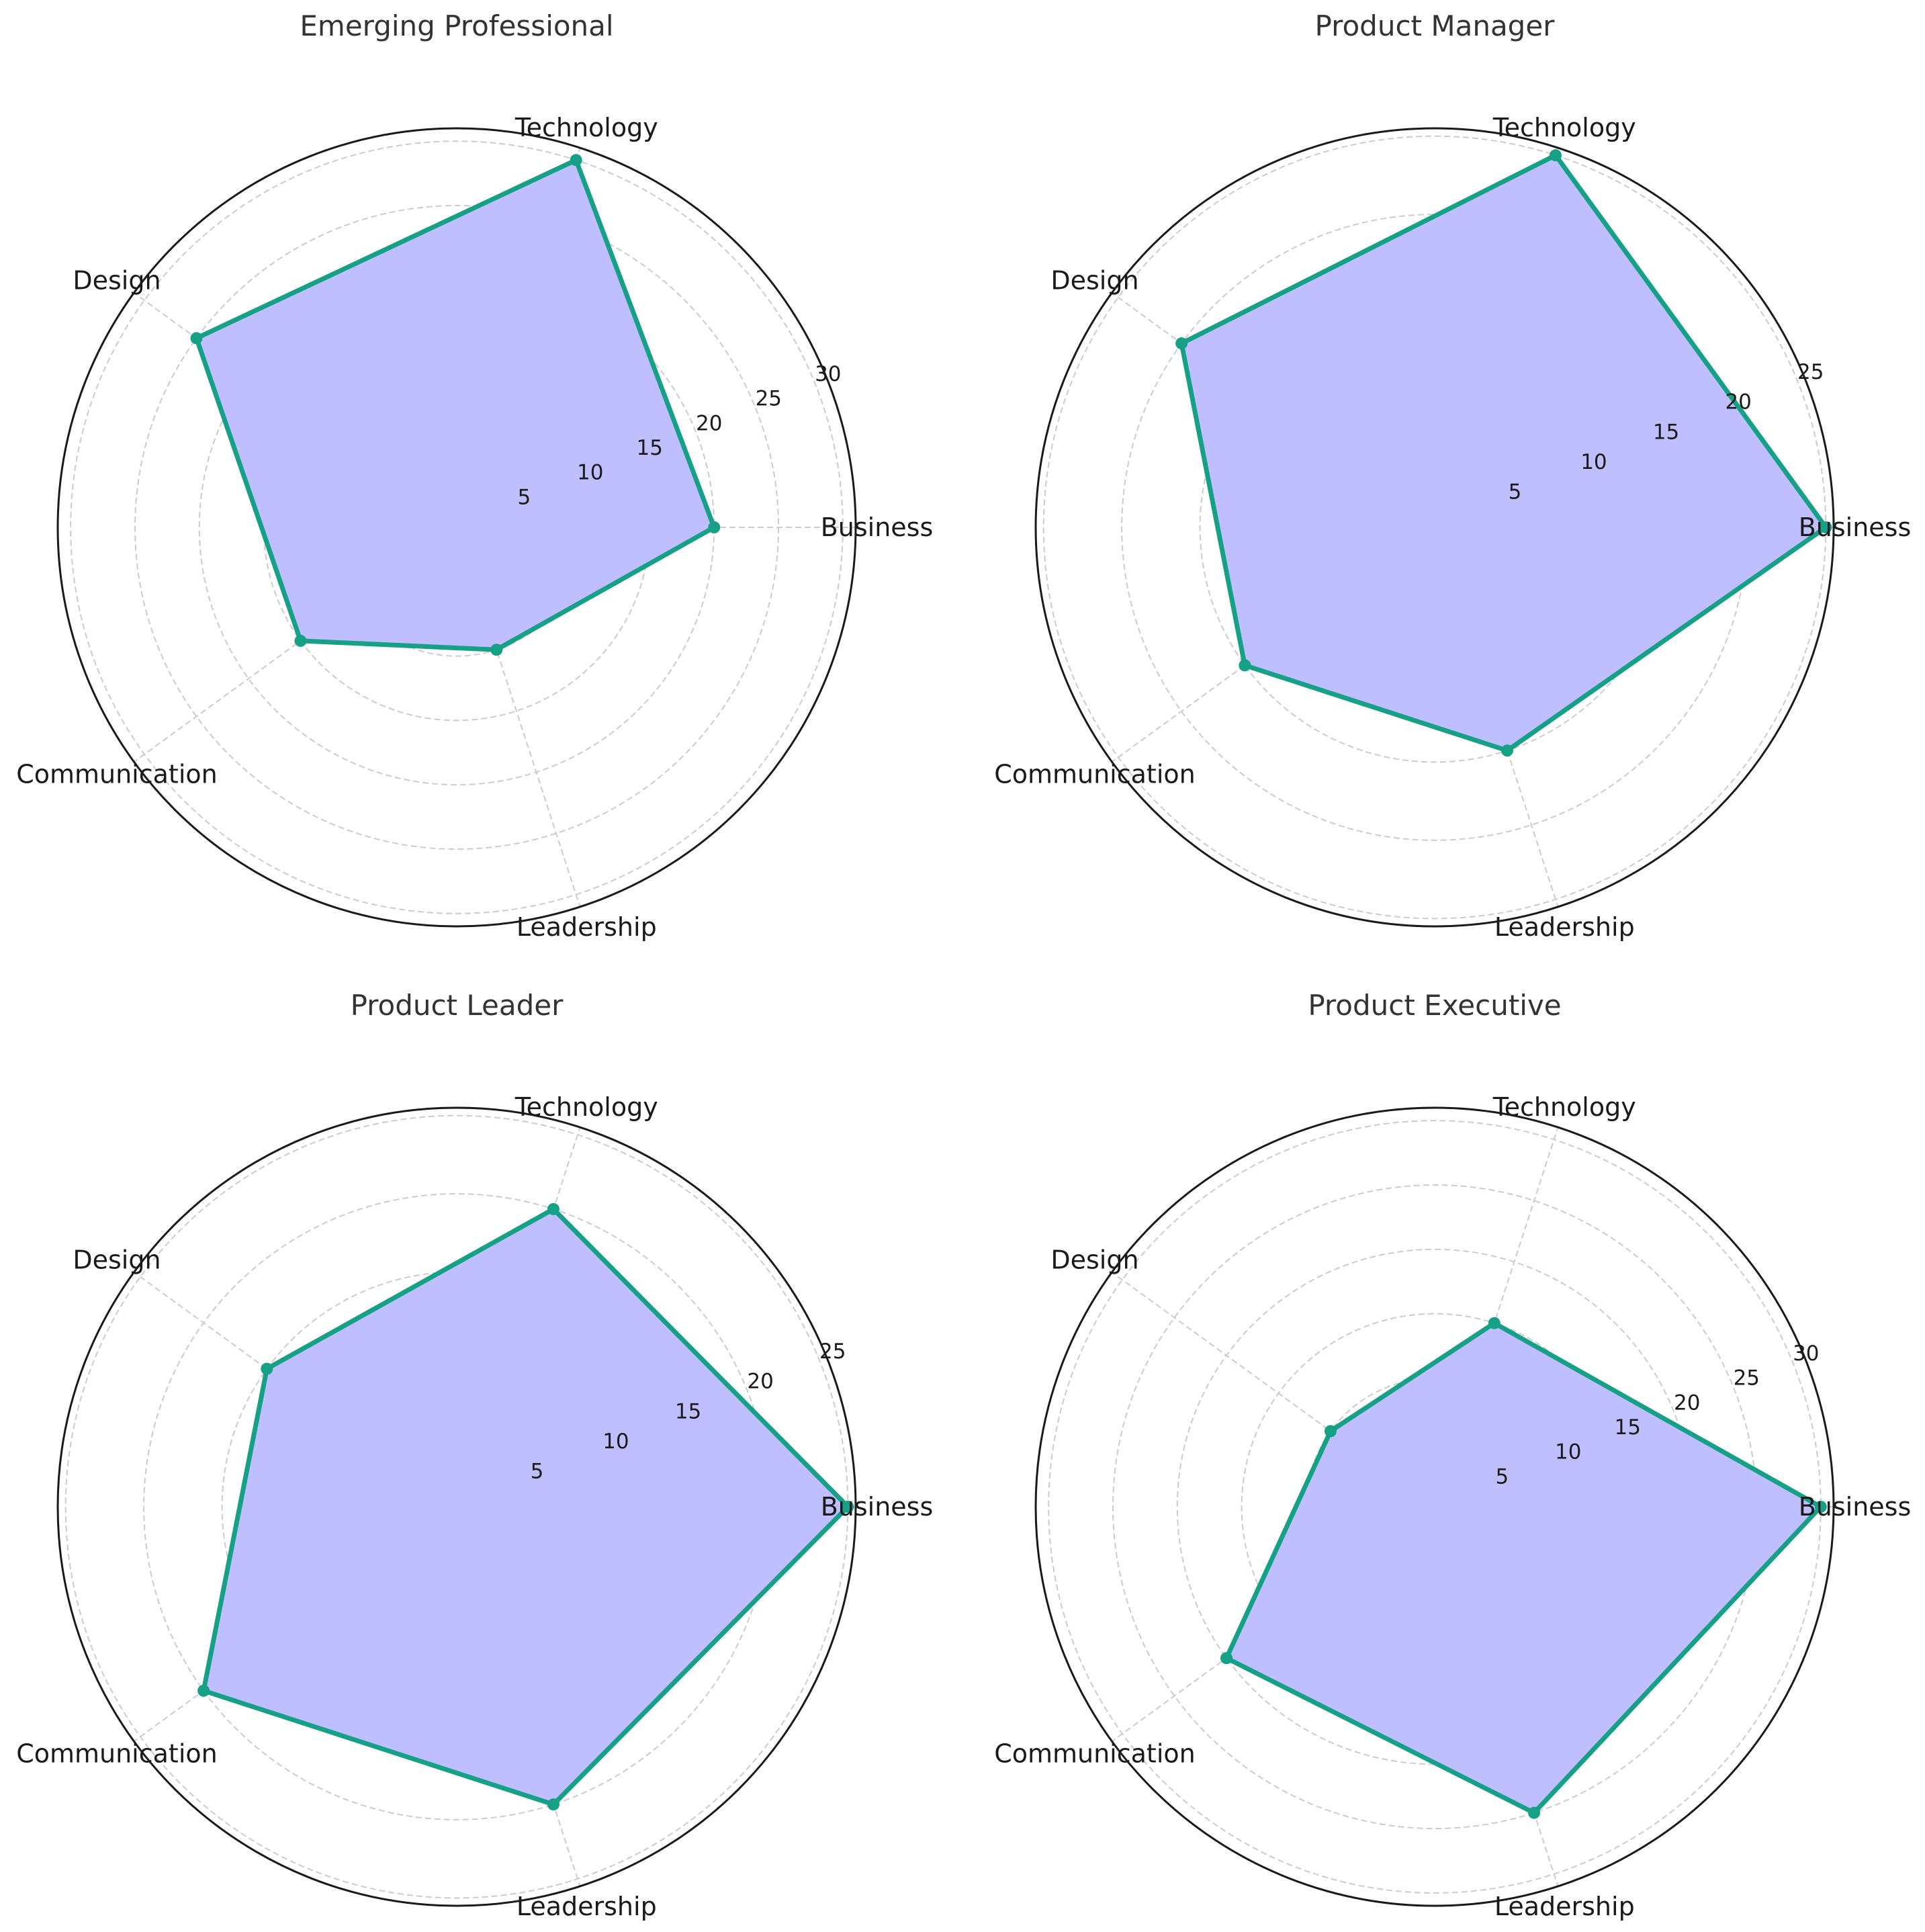 The image size is (1925, 1932). I want to click on chart-title: Product Leader, so click(457, 1006).